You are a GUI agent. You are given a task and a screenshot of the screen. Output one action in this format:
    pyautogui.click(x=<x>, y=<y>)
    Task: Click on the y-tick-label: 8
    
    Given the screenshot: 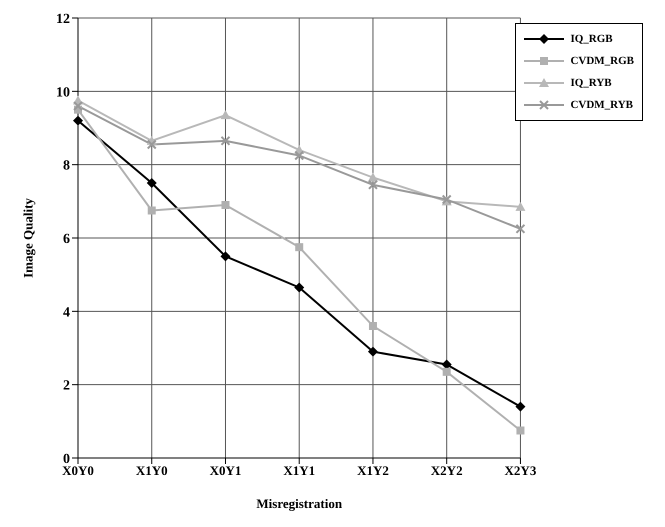 What is the action you would take?
    pyautogui.click(x=66, y=166)
    